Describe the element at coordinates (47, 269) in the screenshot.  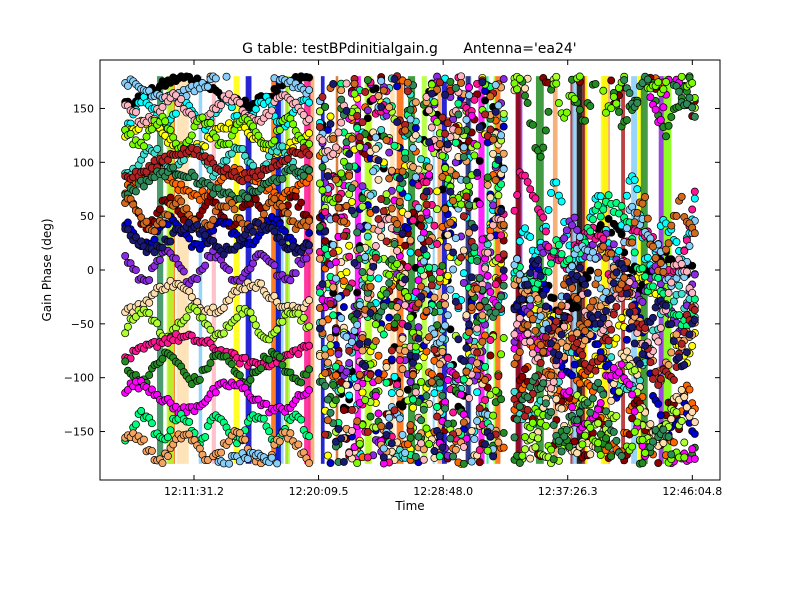
I see `y-axis-label: Gain Phase (deg)` at that location.